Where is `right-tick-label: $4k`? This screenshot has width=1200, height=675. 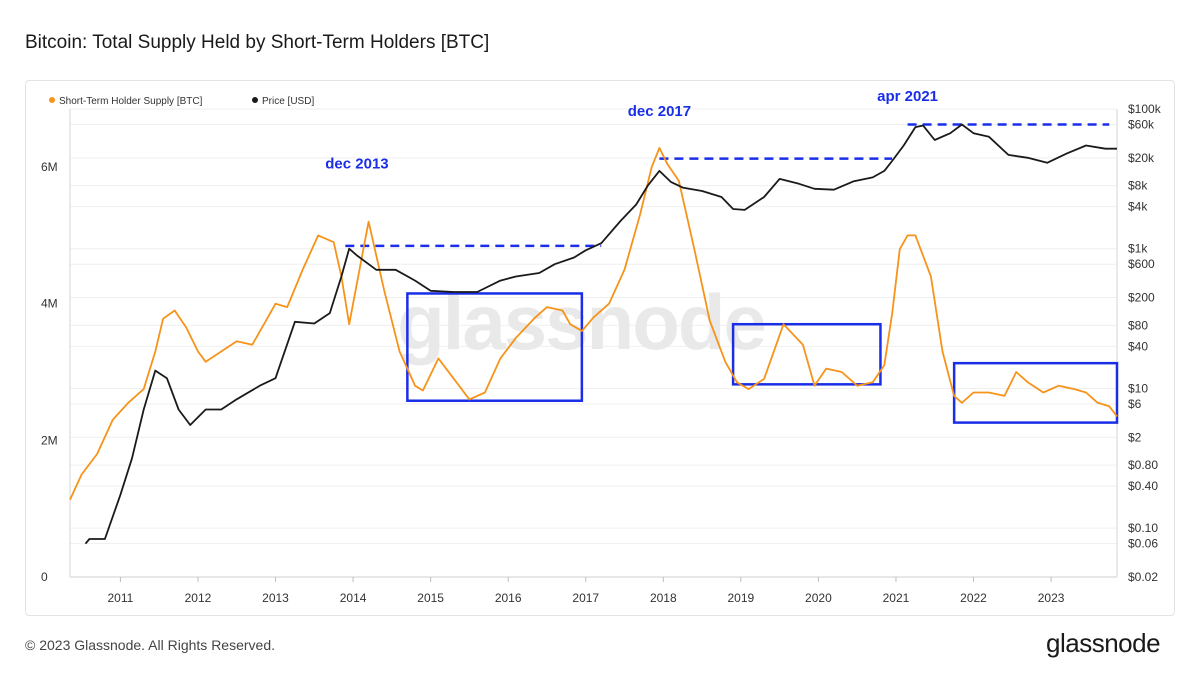
right-tick-label: $4k is located at coordinates (1138, 207).